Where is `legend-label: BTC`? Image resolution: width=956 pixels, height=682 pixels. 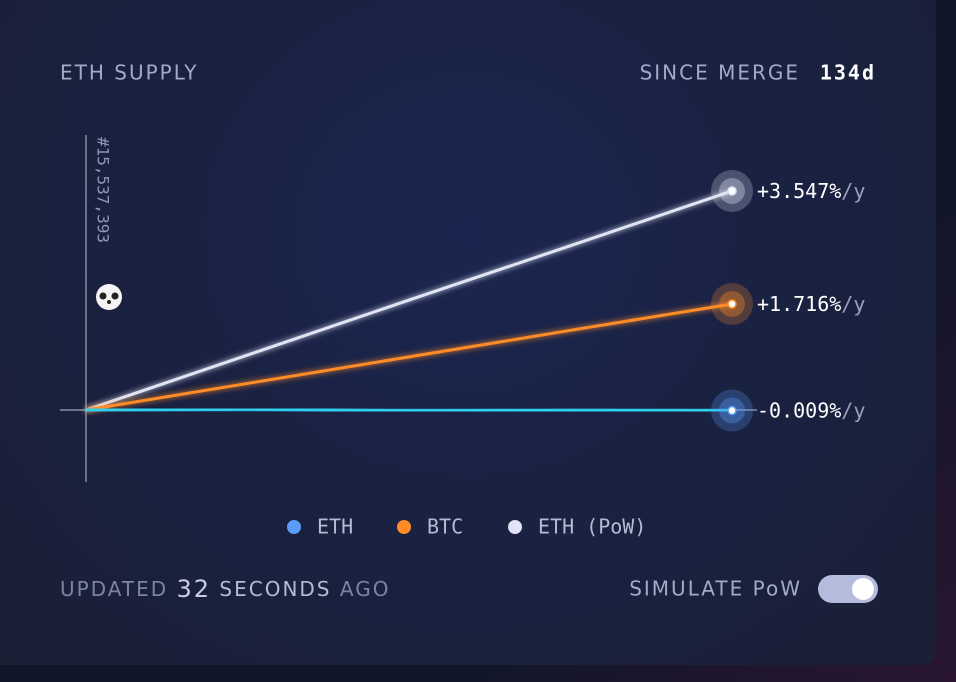 legend-label: BTC is located at coordinates (445, 527).